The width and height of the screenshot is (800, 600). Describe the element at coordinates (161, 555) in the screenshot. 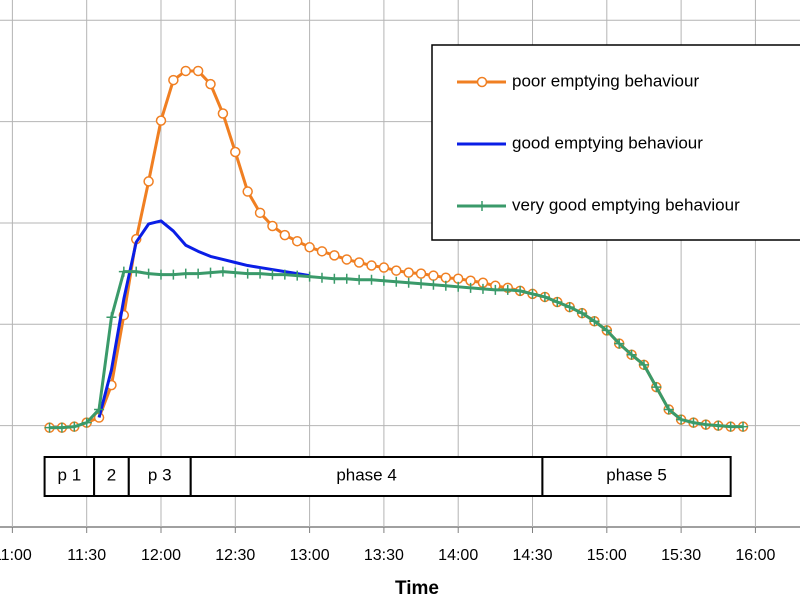

I see `x-tick-label: 12:00` at that location.